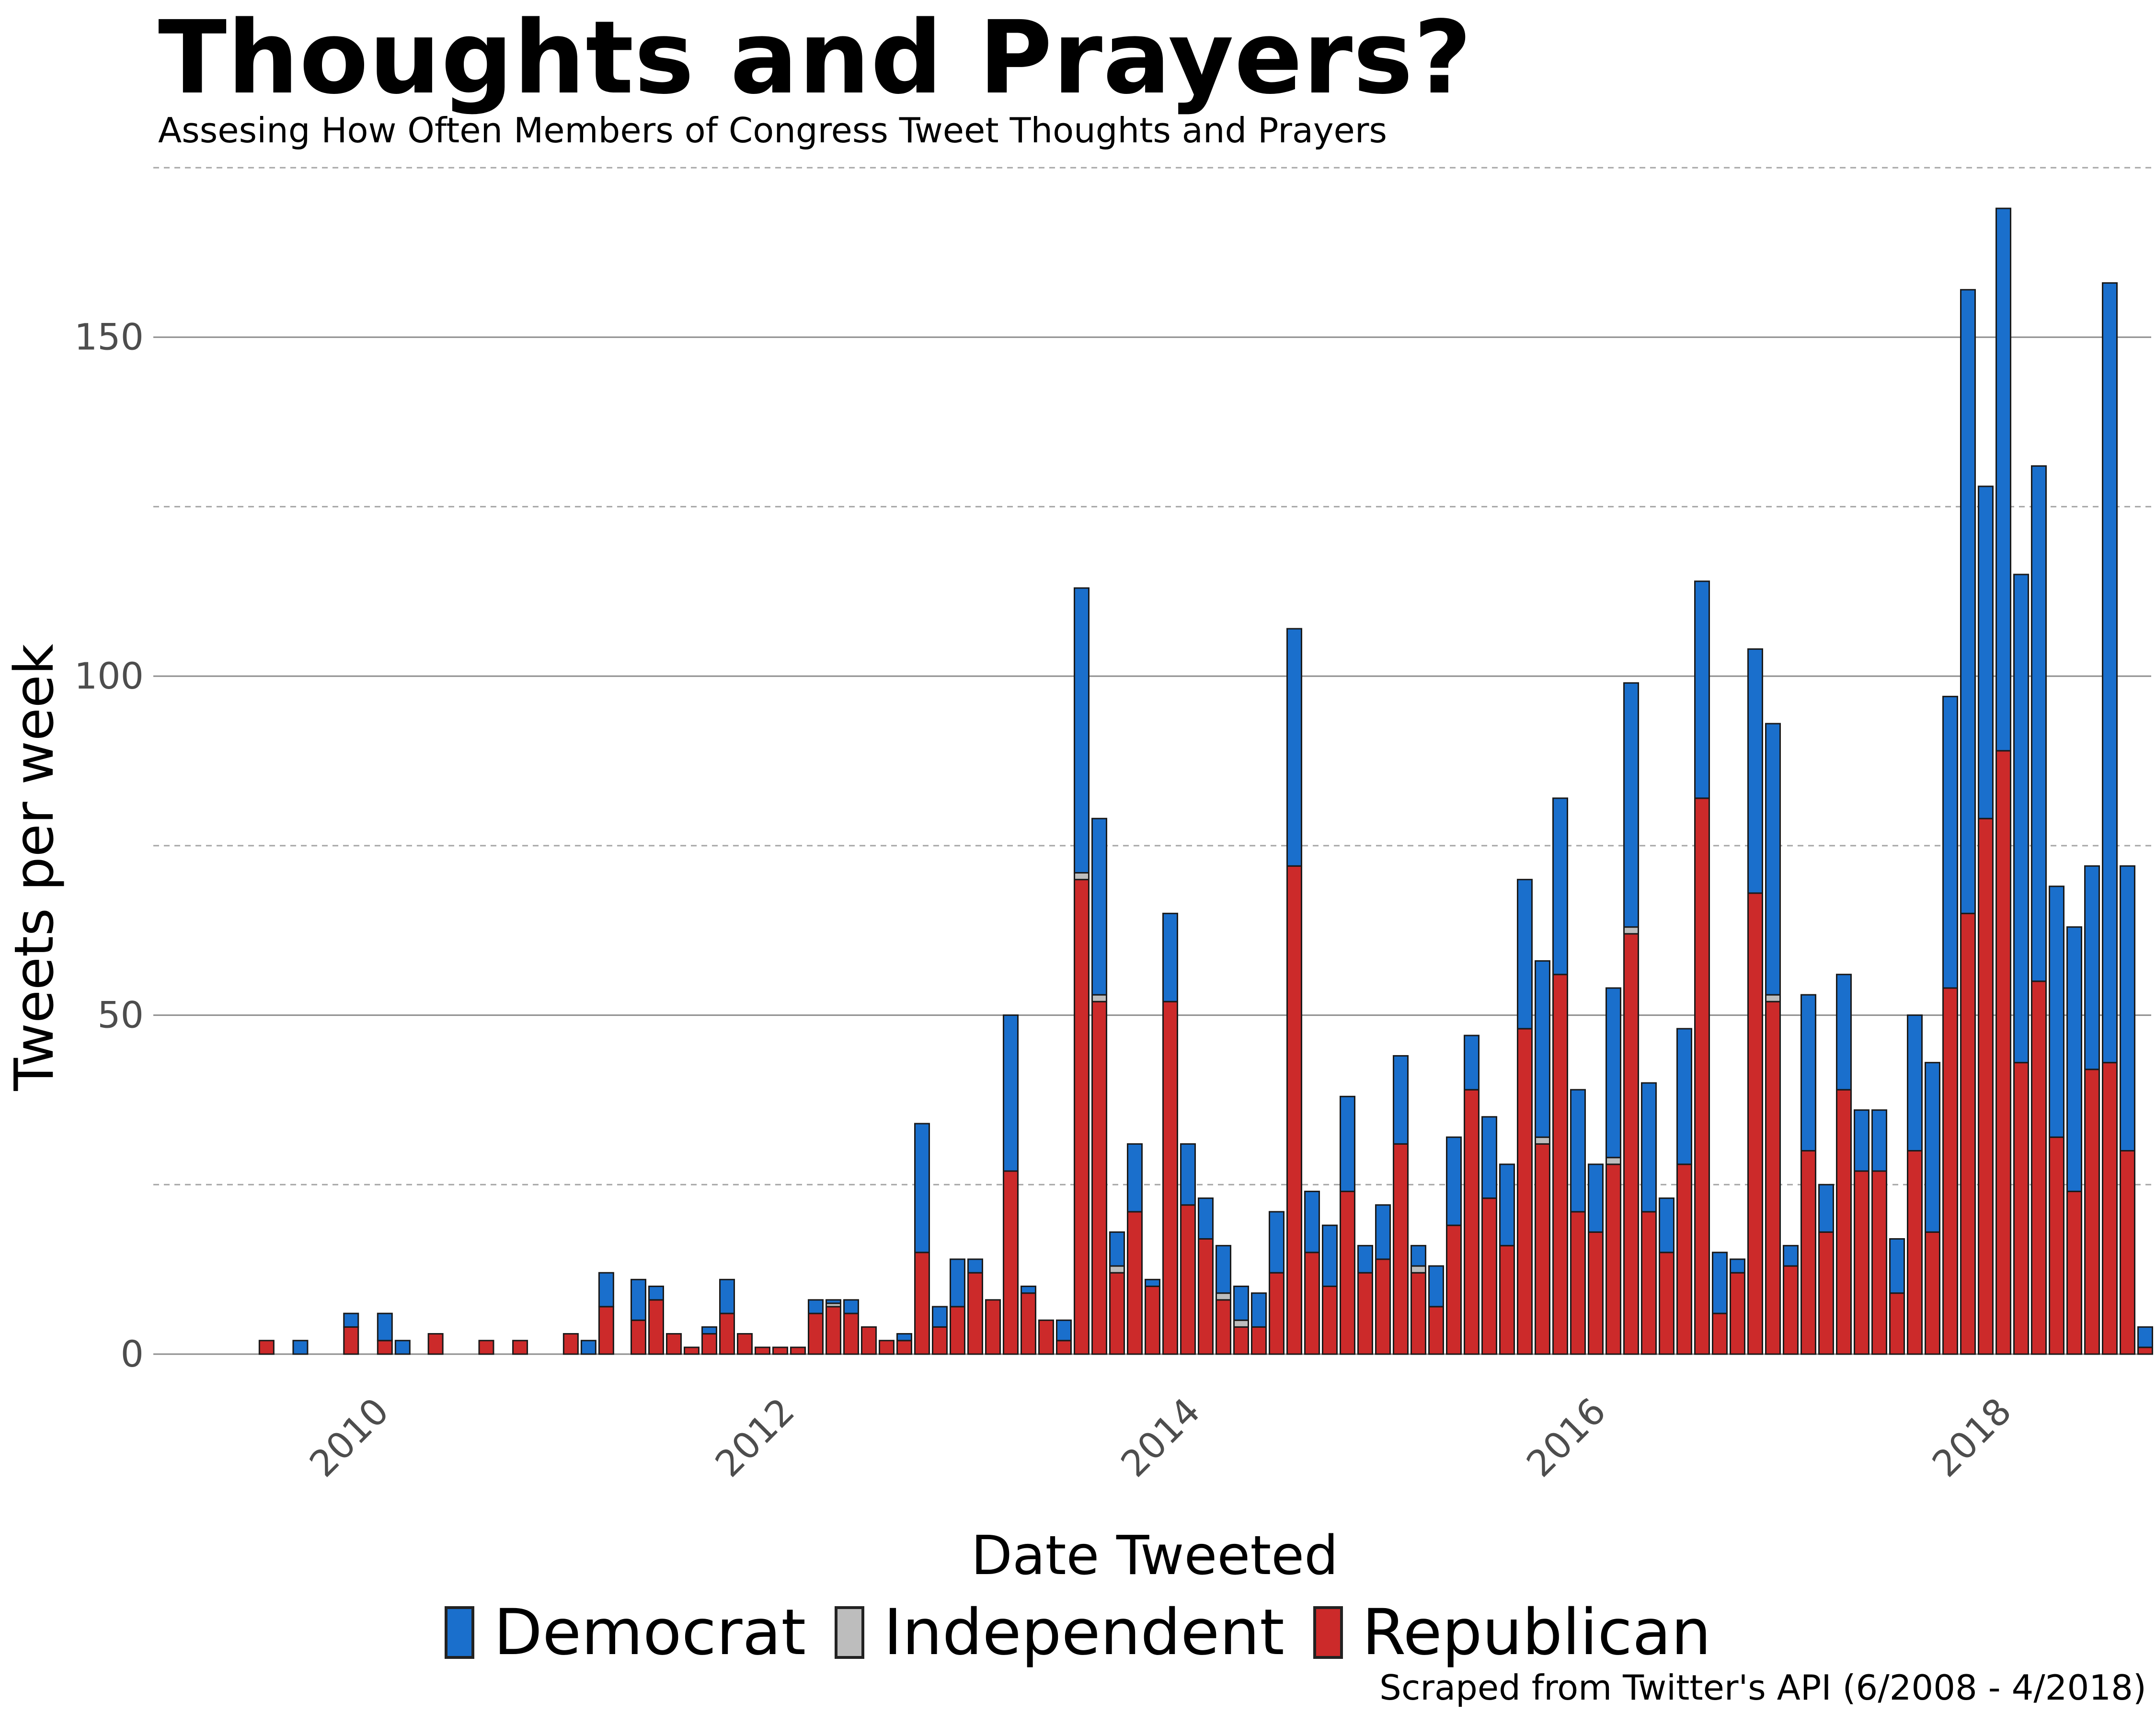  Describe the element at coordinates (650, 1632) in the screenshot. I see `legend-label-democrat: Democrat` at that location.